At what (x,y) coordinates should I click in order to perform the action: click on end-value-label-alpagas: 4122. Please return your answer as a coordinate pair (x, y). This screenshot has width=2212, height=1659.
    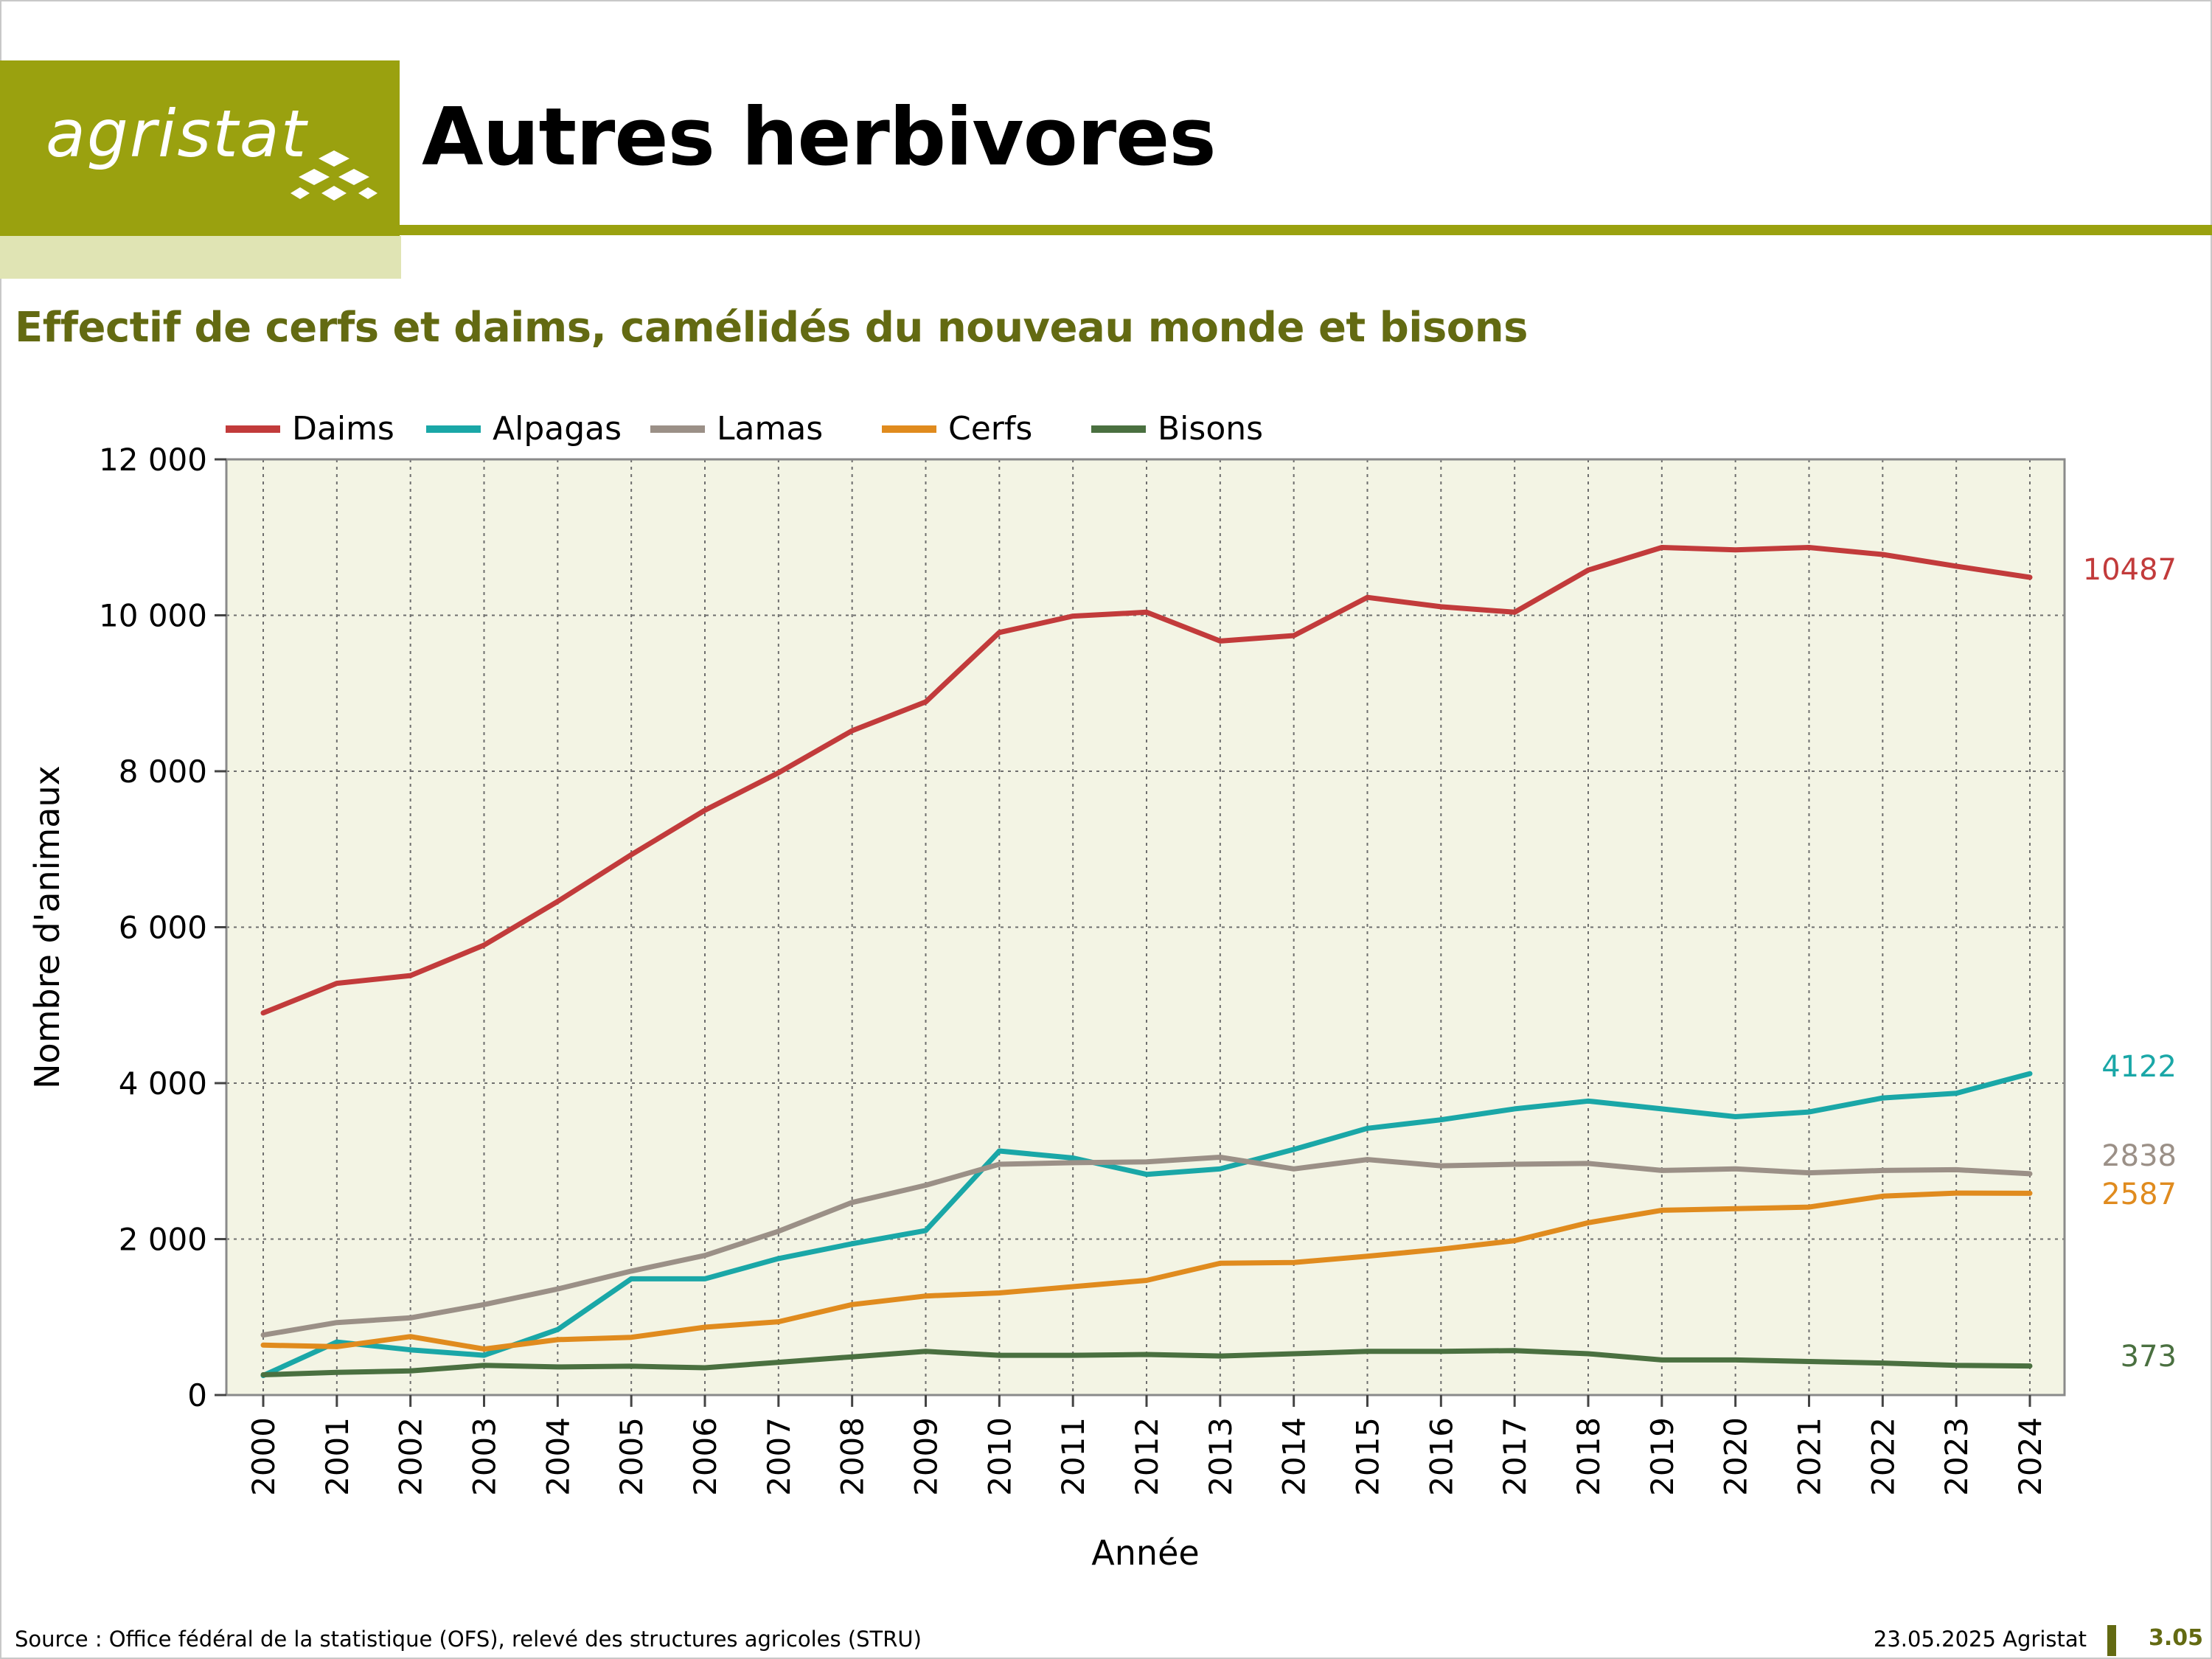
    Looking at the image, I should click on (2139, 1067).